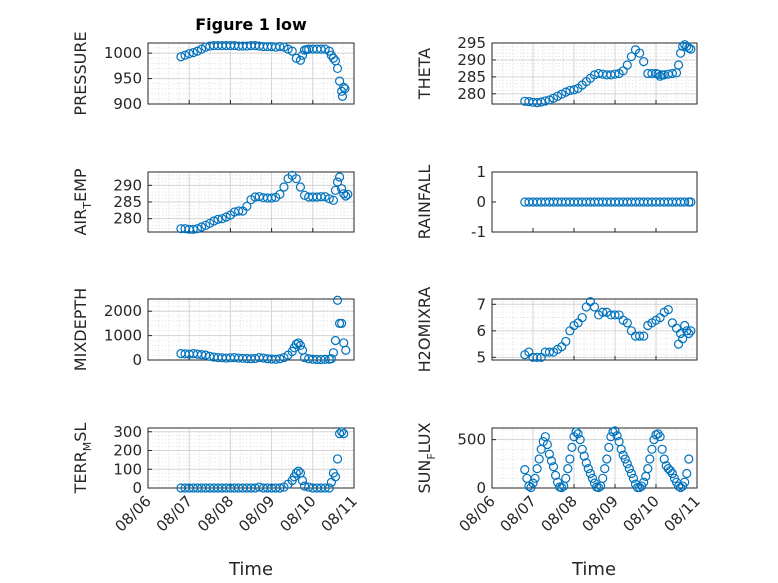  Describe the element at coordinates (481, 357) in the screenshot. I see `y-tick-label: 5` at that location.